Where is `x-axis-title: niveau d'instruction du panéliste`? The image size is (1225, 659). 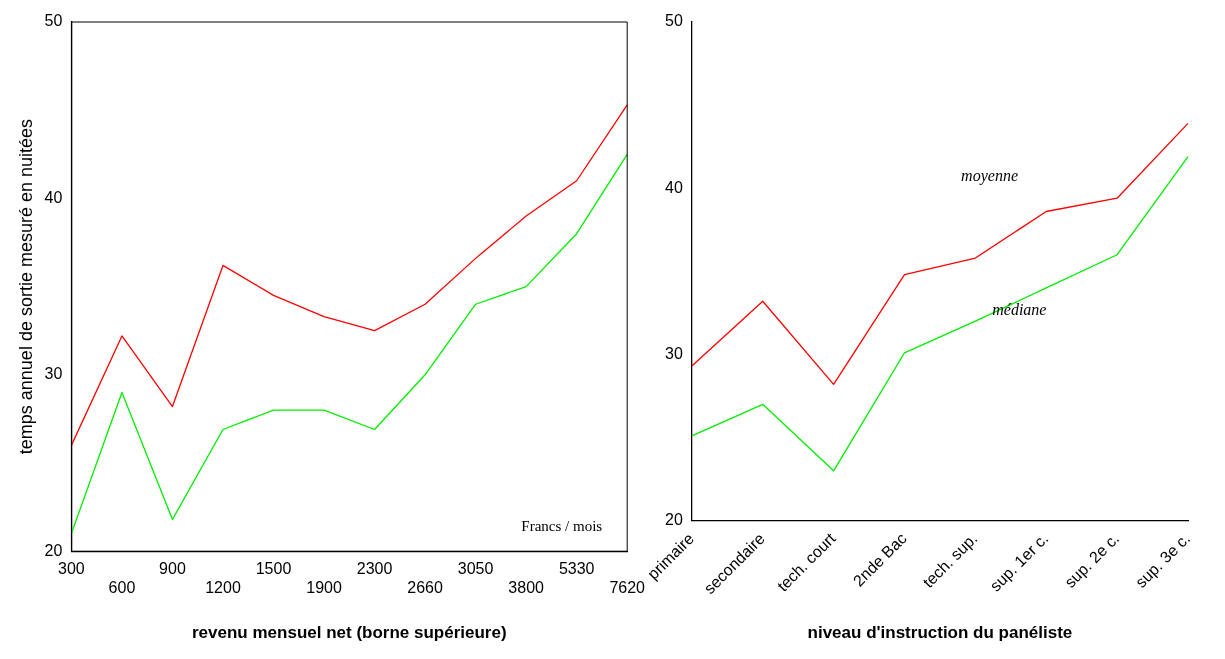 x-axis-title: niveau d'instruction du panéliste is located at coordinates (940, 633).